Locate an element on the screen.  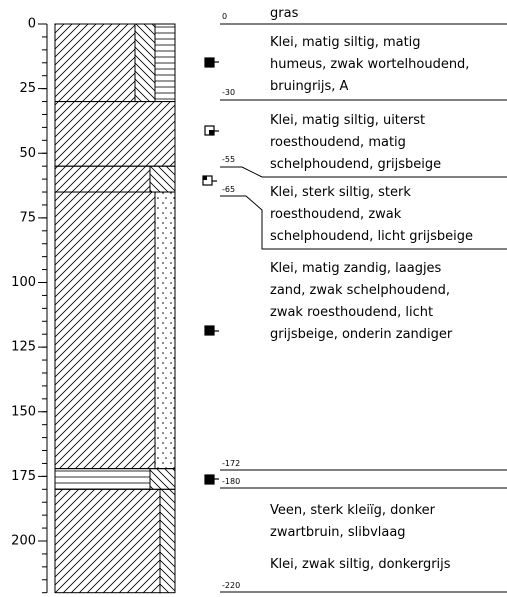
description-line: grijsbeige, onderin zandiger is located at coordinates (361, 334).